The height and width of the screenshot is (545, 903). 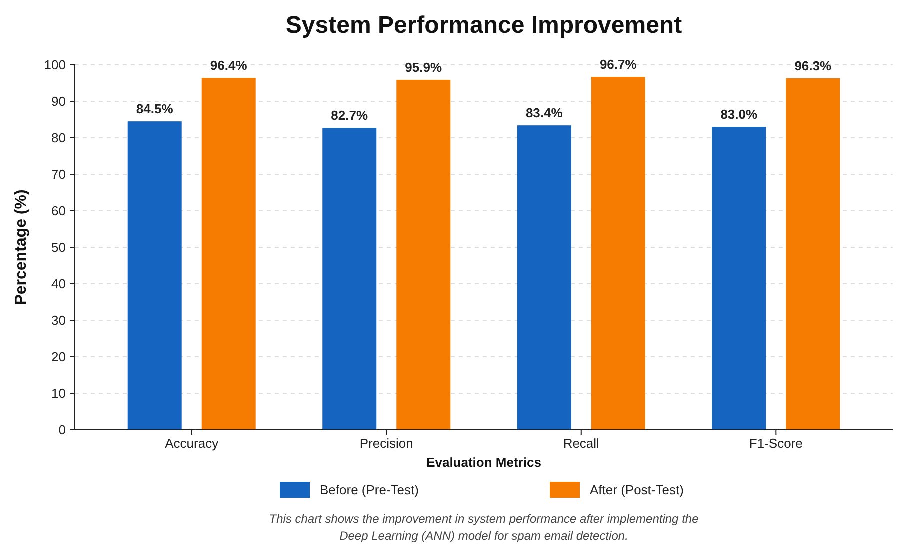 What do you see at coordinates (59, 211) in the screenshot?
I see `y-tick-label: 60` at bounding box center [59, 211].